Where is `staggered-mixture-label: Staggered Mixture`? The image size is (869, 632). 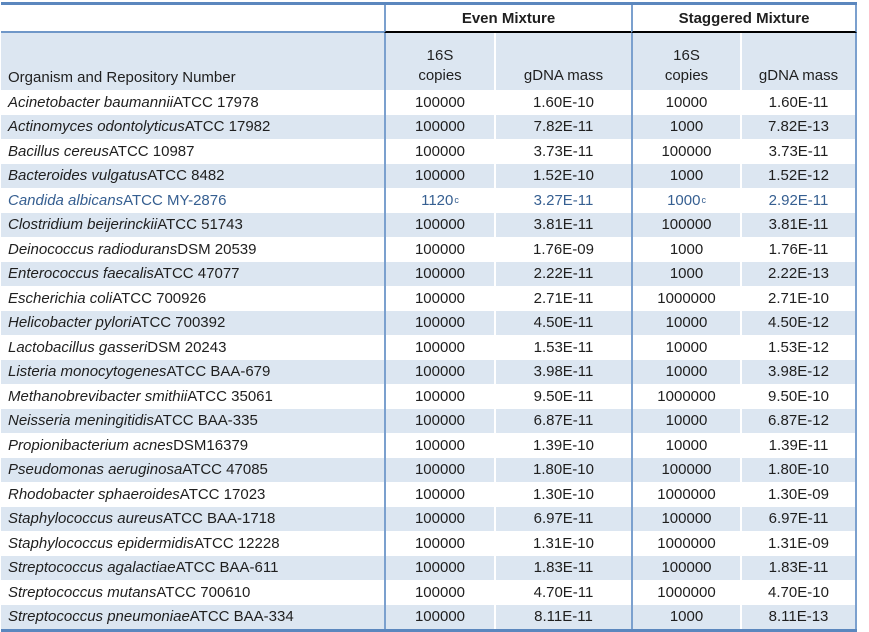
staggered-mixture-label: Staggered Mixture is located at coordinates (744, 18).